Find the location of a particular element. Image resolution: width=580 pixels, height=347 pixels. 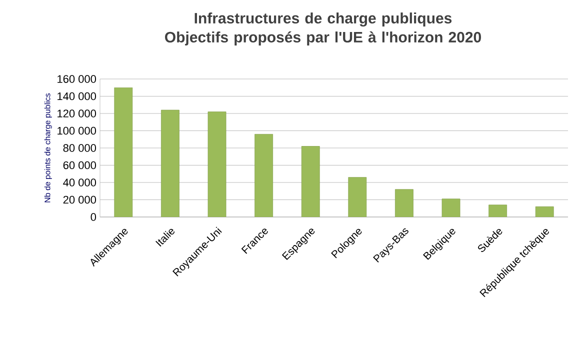

y-tick-label: 120 000 is located at coordinates (77, 114).